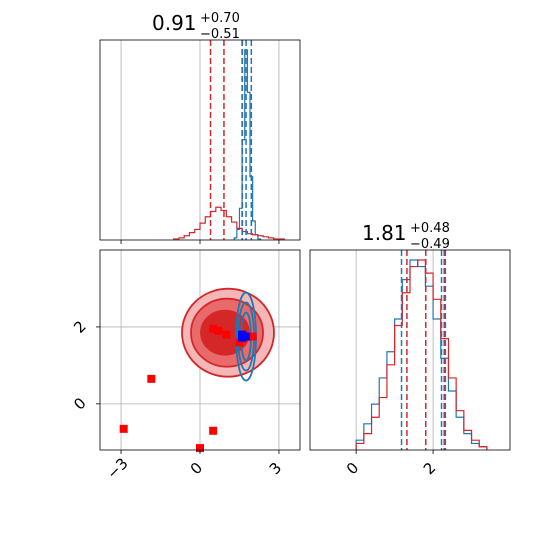 The height and width of the screenshot is (550, 550). What do you see at coordinates (117, 468) in the screenshot?
I see `x-tick-label-left: −3` at bounding box center [117, 468].